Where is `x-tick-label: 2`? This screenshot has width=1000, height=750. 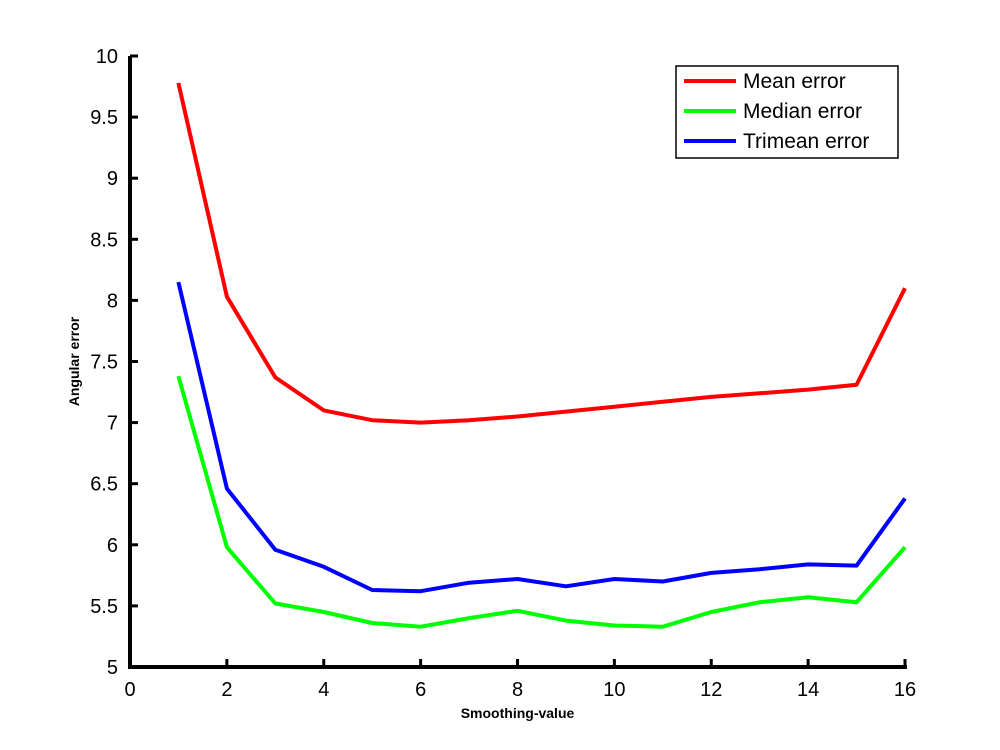 x-tick-label: 2 is located at coordinates (226, 690).